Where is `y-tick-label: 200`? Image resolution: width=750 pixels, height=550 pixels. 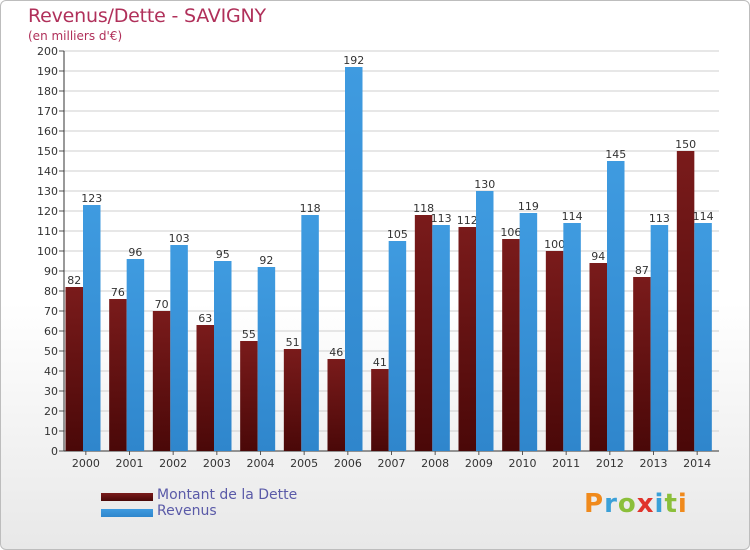
y-tick-label: 200 is located at coordinates (47, 51).